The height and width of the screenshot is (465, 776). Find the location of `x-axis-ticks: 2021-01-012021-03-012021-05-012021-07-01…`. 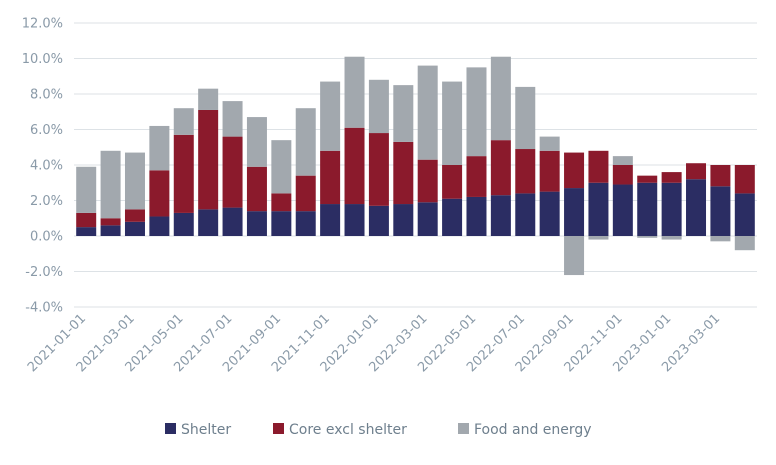

x-axis-ticks: 2021-01-012021-03-012021-05-012021-07-01… is located at coordinates (374, 343).